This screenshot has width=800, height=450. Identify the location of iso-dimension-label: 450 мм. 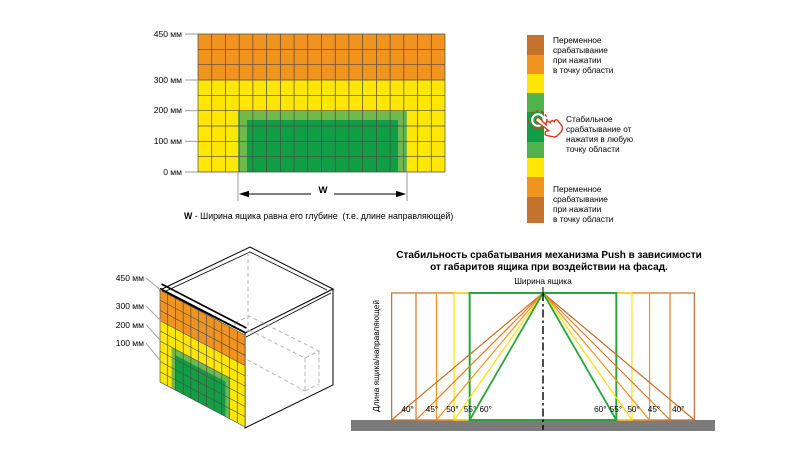
(129, 278).